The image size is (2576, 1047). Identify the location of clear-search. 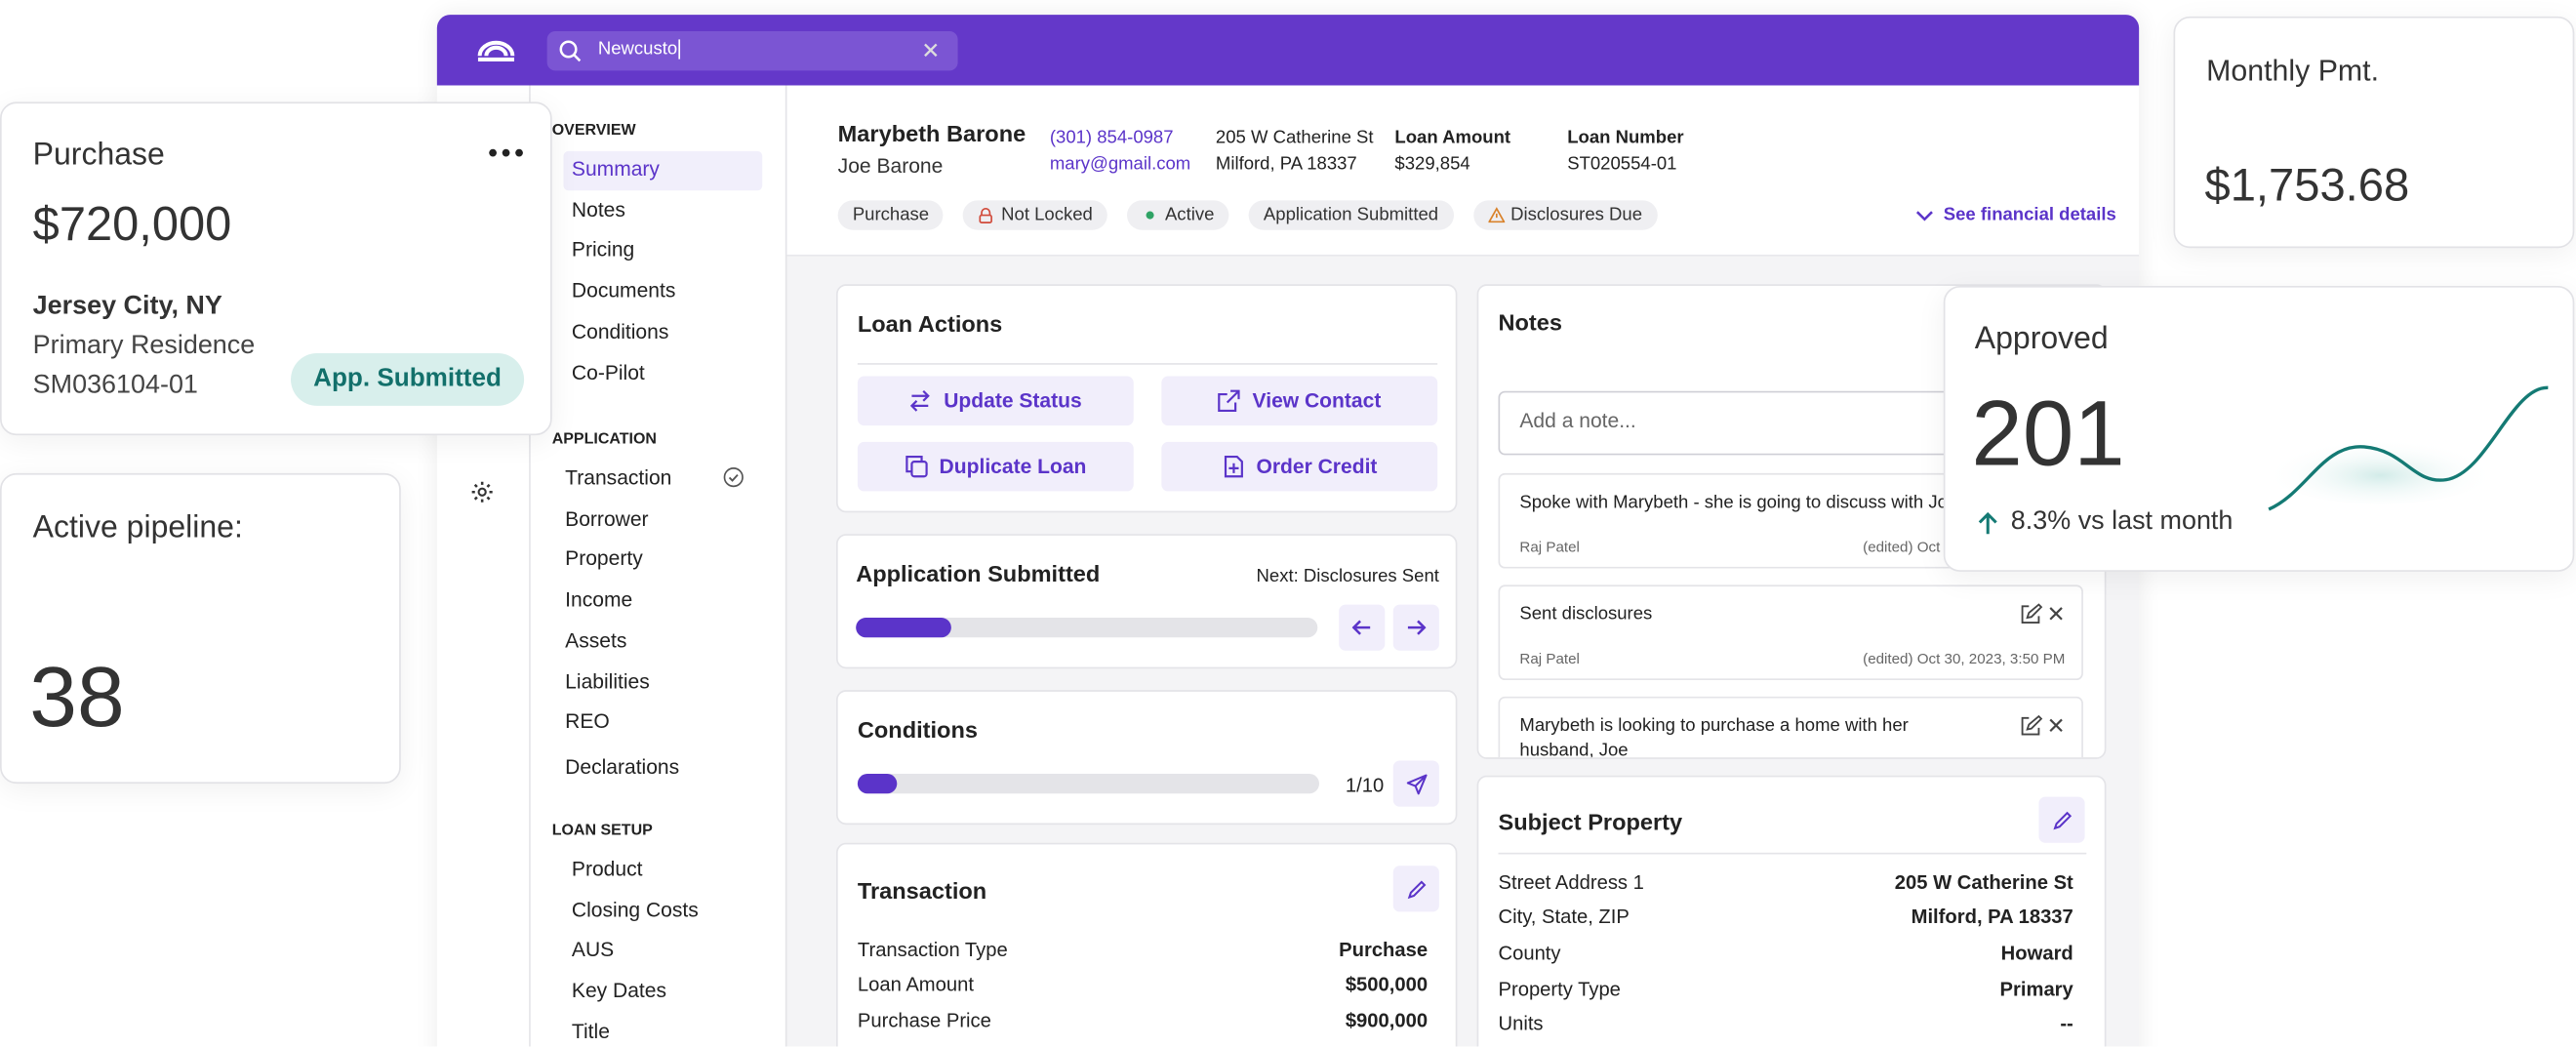
(930, 51).